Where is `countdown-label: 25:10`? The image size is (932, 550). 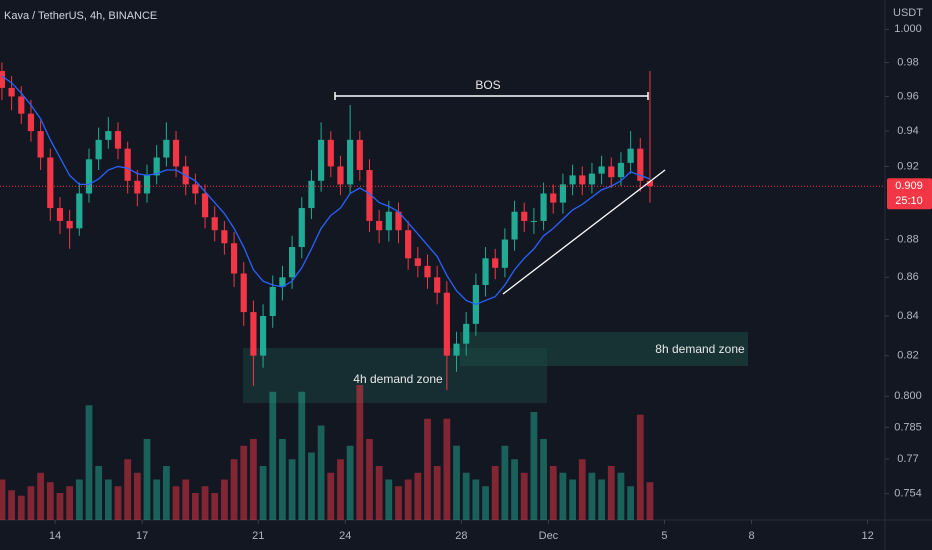
countdown-label: 25:10 is located at coordinates (909, 201).